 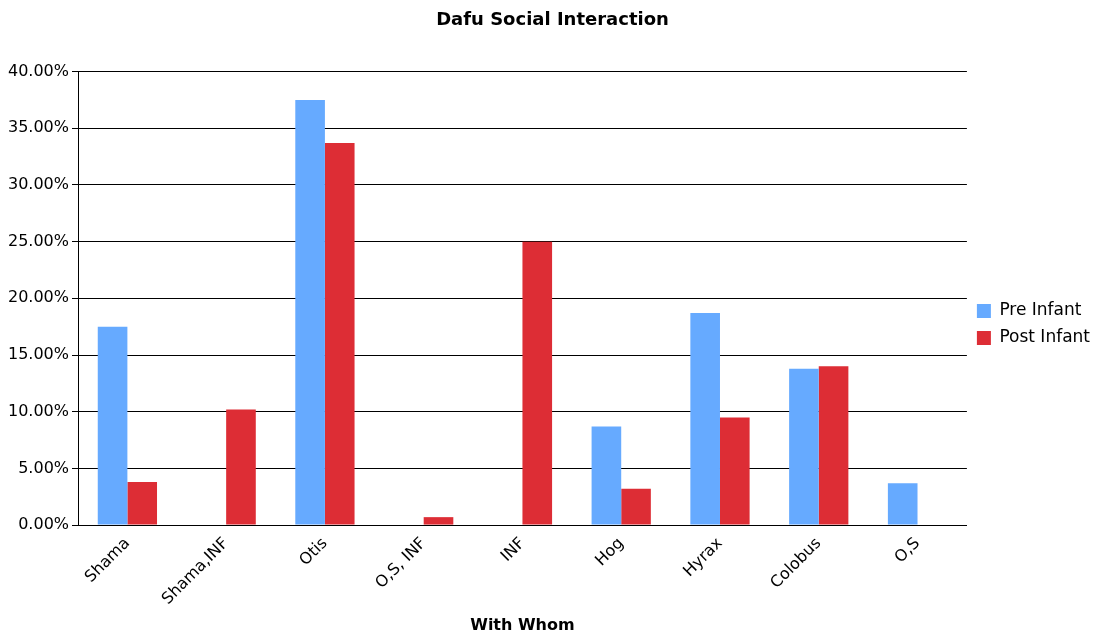 I want to click on x-tick-label: O,S, INF, so click(x=400, y=562).